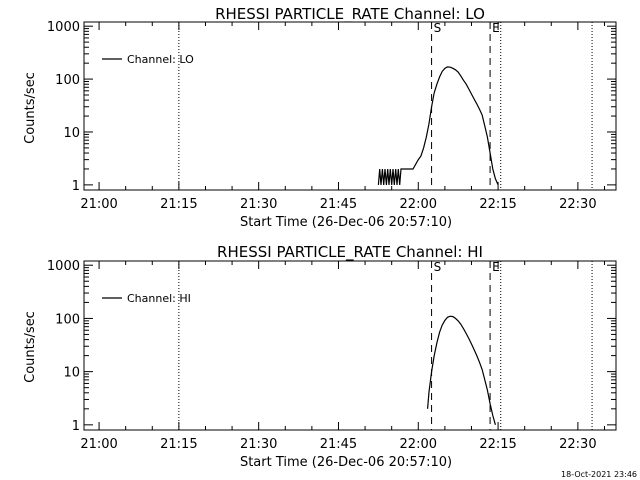 This screenshot has width=640, height=480. What do you see at coordinates (346, 462) in the screenshot?
I see `x-axis-label-hi: Start Time (26-Dec-06 20:57:10)` at bounding box center [346, 462].